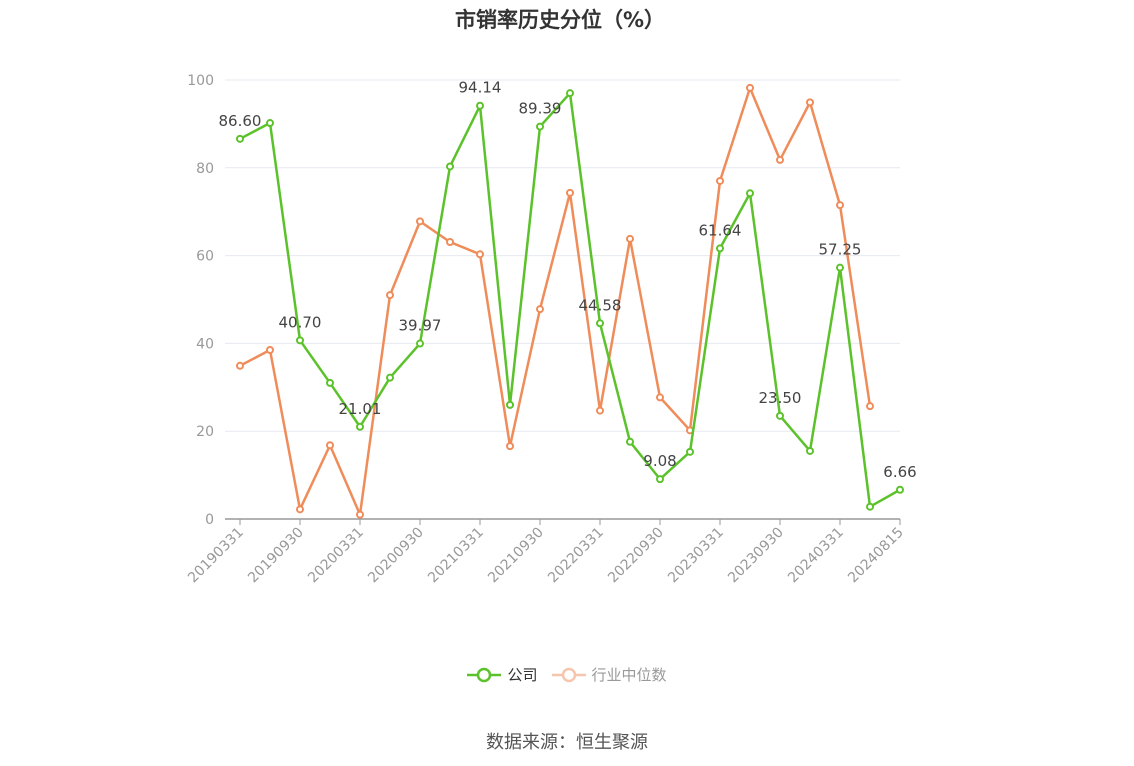 The height and width of the screenshot is (766, 1134). What do you see at coordinates (200, 81) in the screenshot?
I see `y-tick-label: 100` at bounding box center [200, 81].